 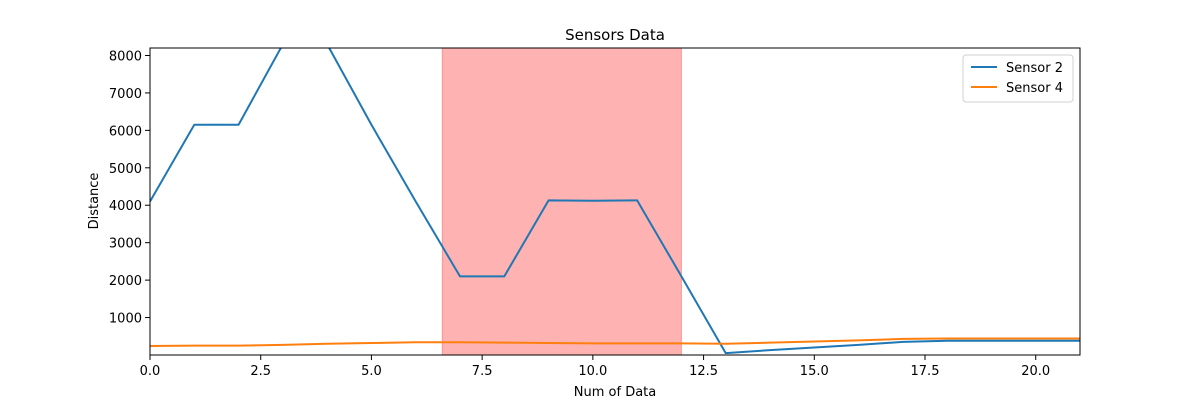 I want to click on y-tick-label: 1000, so click(x=125, y=319).